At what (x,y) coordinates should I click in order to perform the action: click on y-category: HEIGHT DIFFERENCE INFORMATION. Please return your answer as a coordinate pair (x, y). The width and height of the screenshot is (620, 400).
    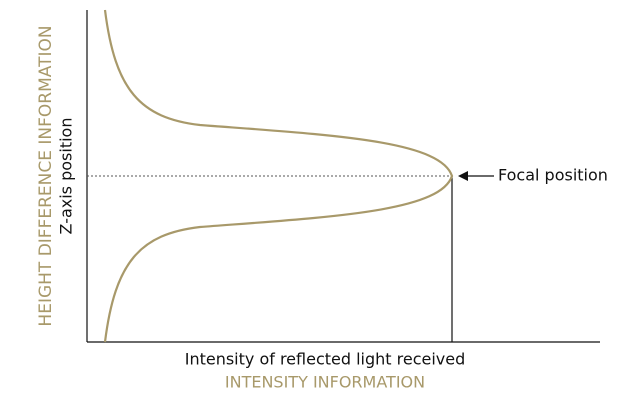
    Looking at the image, I should click on (46, 175).